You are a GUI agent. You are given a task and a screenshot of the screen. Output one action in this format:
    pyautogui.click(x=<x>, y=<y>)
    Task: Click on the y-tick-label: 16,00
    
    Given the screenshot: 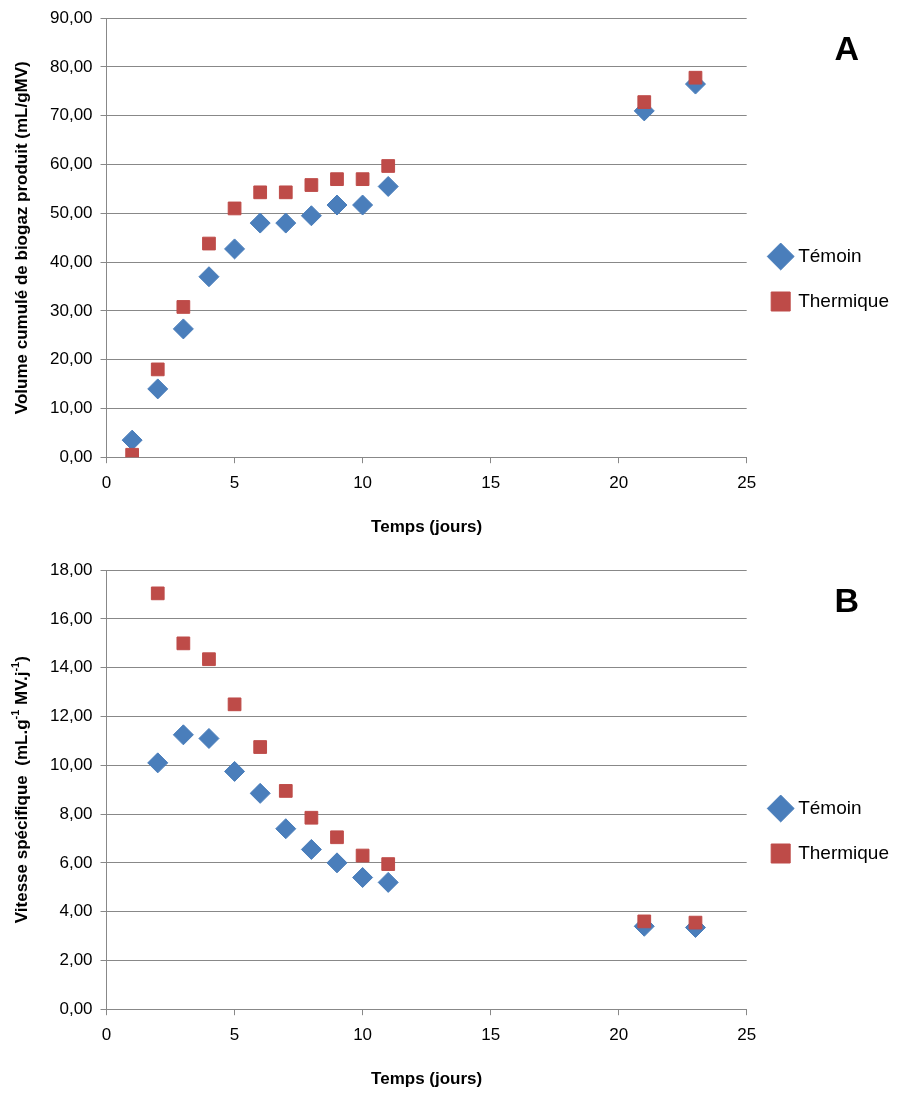 What is the action you would take?
    pyautogui.click(x=71, y=618)
    